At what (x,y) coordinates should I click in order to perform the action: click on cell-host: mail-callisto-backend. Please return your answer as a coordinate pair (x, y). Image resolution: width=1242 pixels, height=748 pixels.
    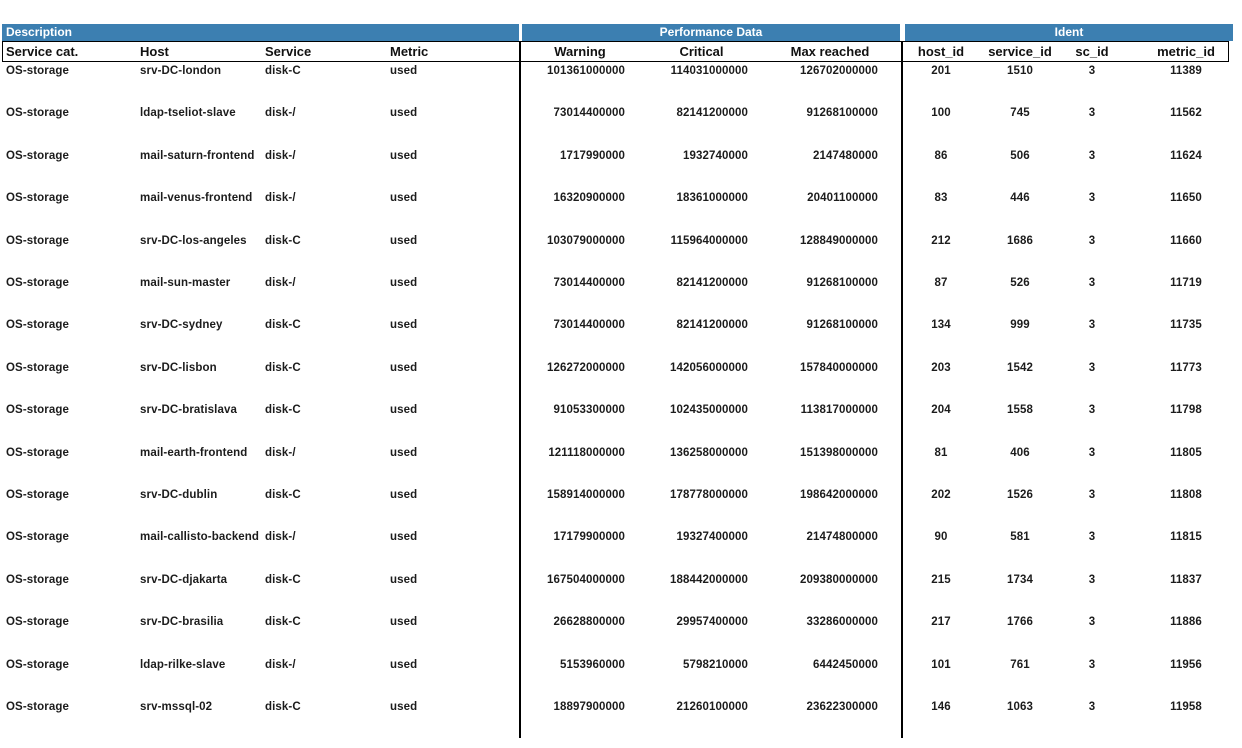
    Looking at the image, I should click on (200, 537).